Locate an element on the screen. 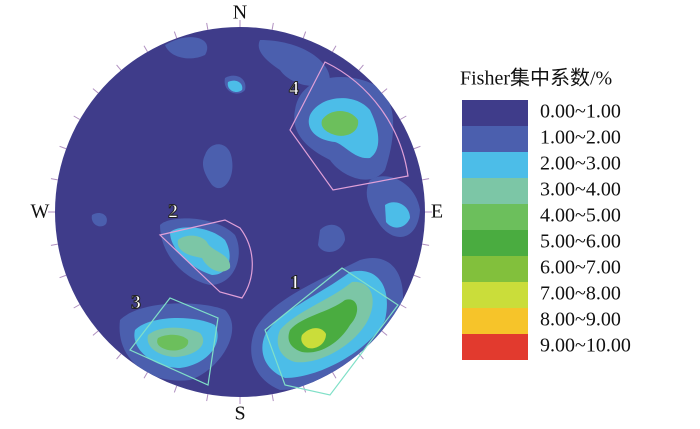 Image resolution: width=700 pixels, height=429 pixels. set-label: 3 is located at coordinates (136, 303).